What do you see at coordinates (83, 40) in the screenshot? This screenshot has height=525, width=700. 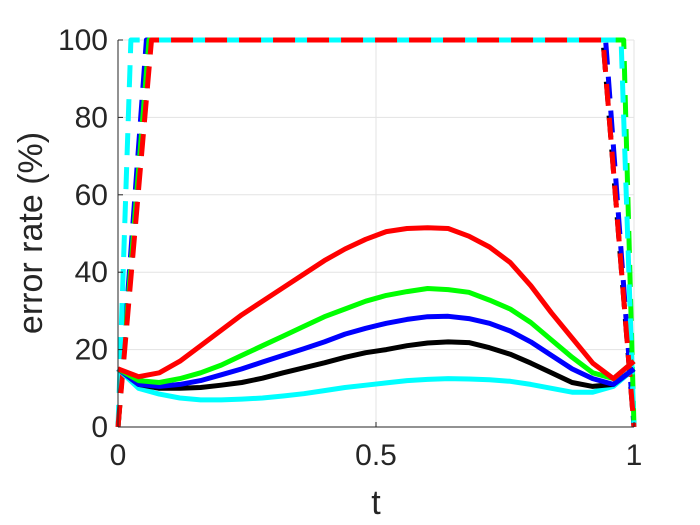 I see `y-tick-label: 100` at bounding box center [83, 40].